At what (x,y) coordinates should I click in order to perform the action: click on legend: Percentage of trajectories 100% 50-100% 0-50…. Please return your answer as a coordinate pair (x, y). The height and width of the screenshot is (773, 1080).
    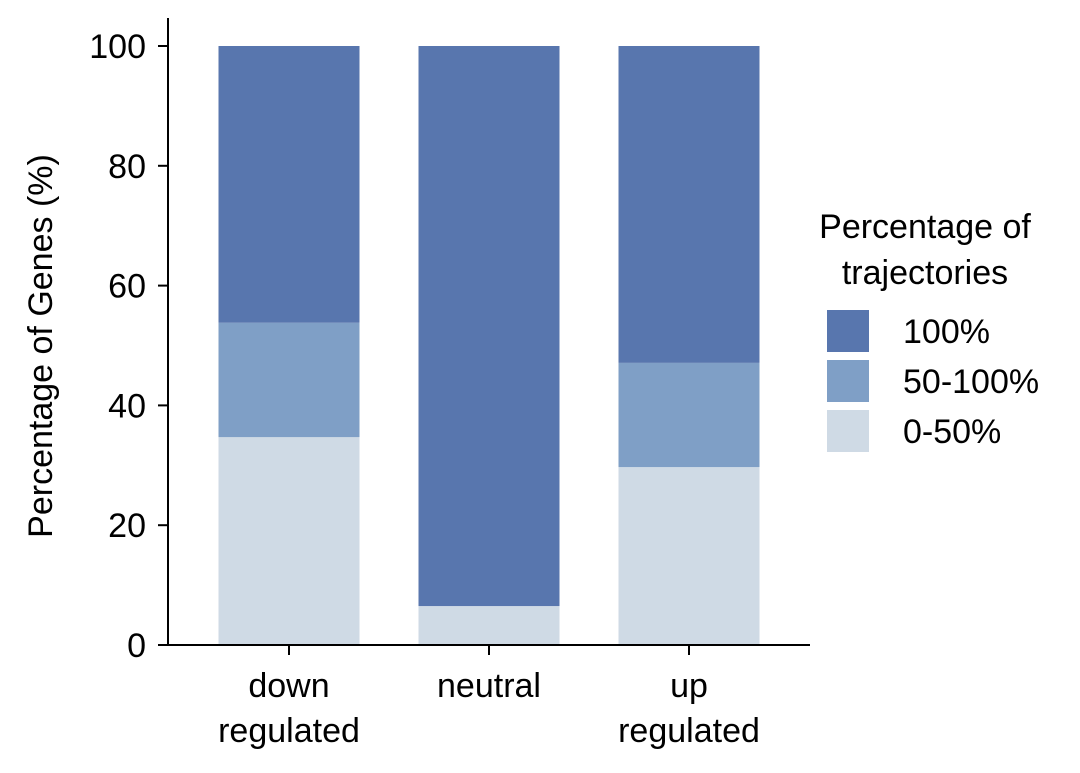
    Looking at the image, I should click on (929, 330).